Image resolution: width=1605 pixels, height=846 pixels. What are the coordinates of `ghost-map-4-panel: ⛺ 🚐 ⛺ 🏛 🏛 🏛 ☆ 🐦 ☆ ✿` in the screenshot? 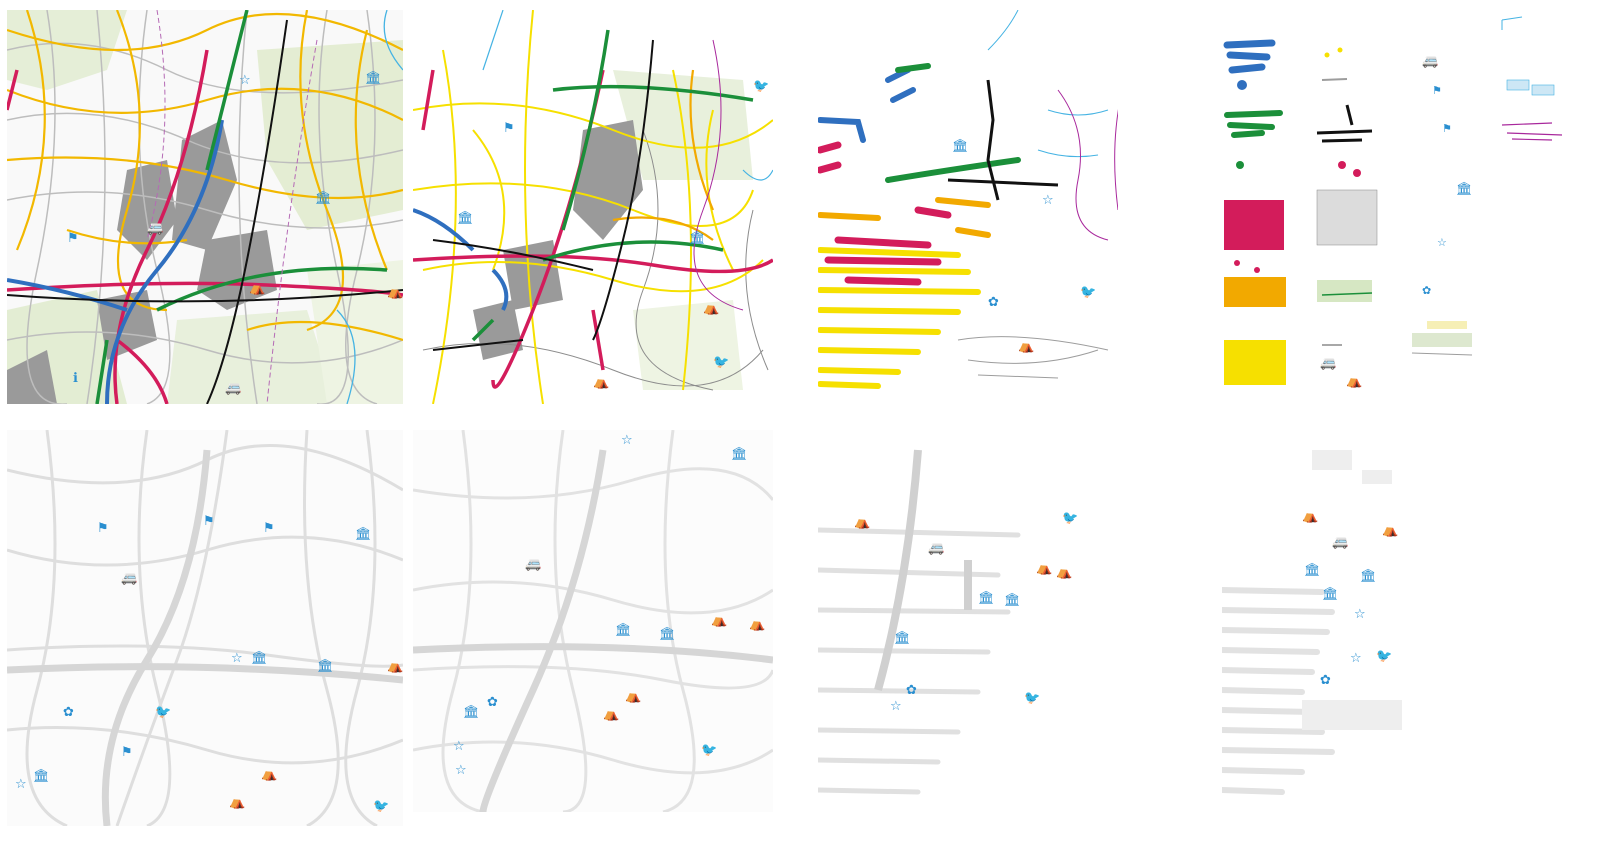 It's located at (1314, 623).